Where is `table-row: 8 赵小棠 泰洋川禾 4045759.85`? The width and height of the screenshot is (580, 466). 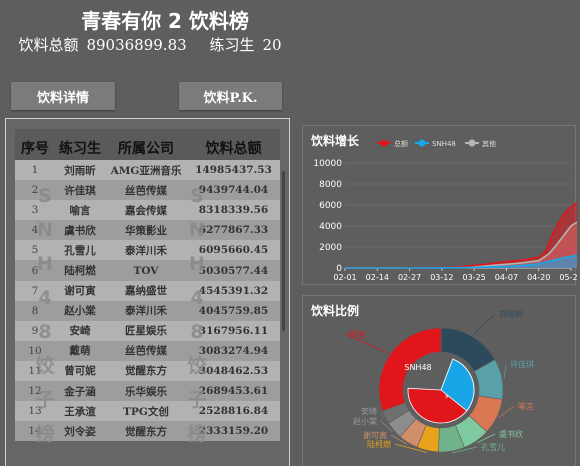 table-row: 8 赵小棠 泰洋川禾 4045759.85 is located at coordinates (147, 310).